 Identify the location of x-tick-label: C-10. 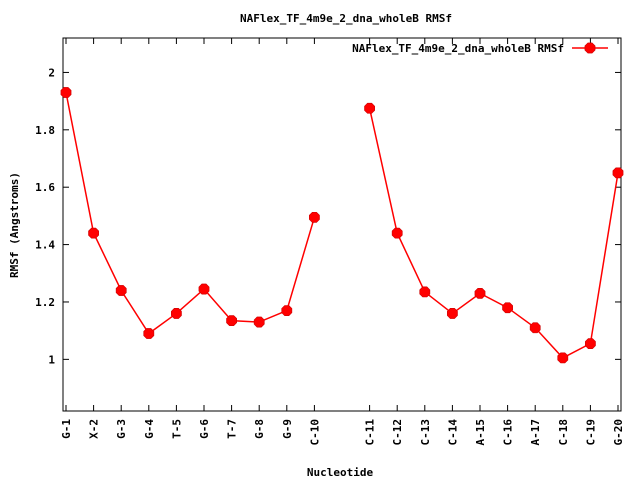
(314, 432).